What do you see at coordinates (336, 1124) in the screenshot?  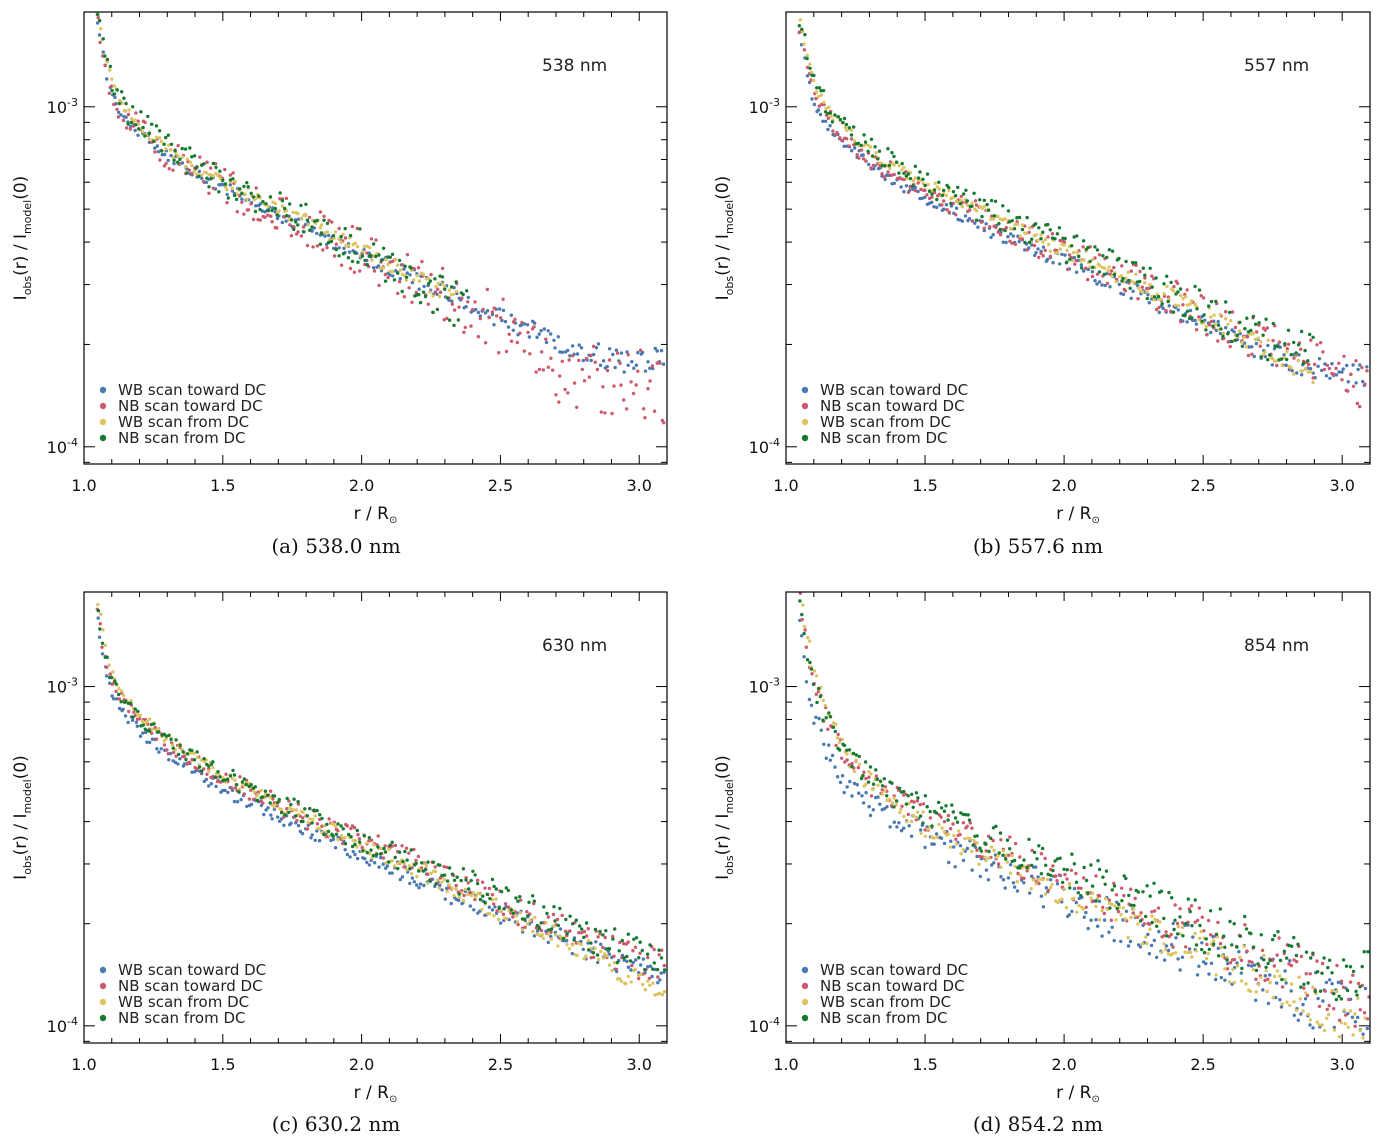 I see `panel-caption: (c) 630.2 nm` at bounding box center [336, 1124].